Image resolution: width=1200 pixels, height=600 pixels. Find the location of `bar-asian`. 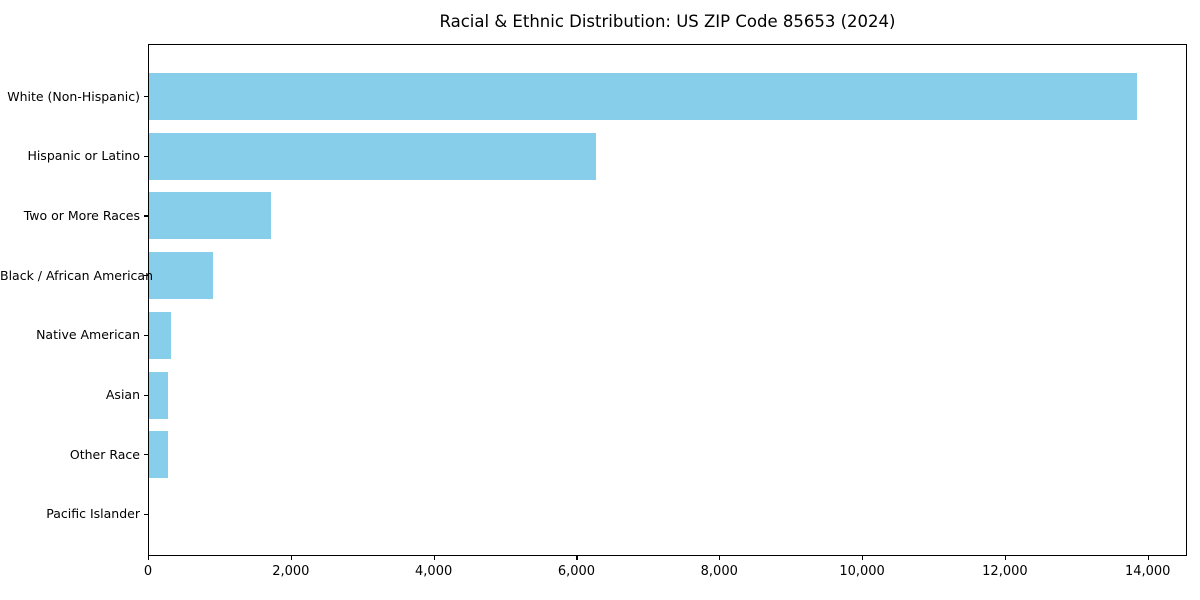

bar-asian is located at coordinates (159, 395).